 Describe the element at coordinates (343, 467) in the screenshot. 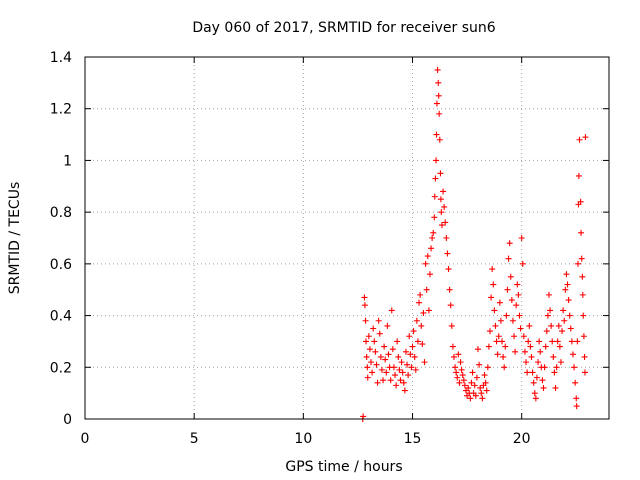

I see `x-axis-title: GPS time / hours` at that location.